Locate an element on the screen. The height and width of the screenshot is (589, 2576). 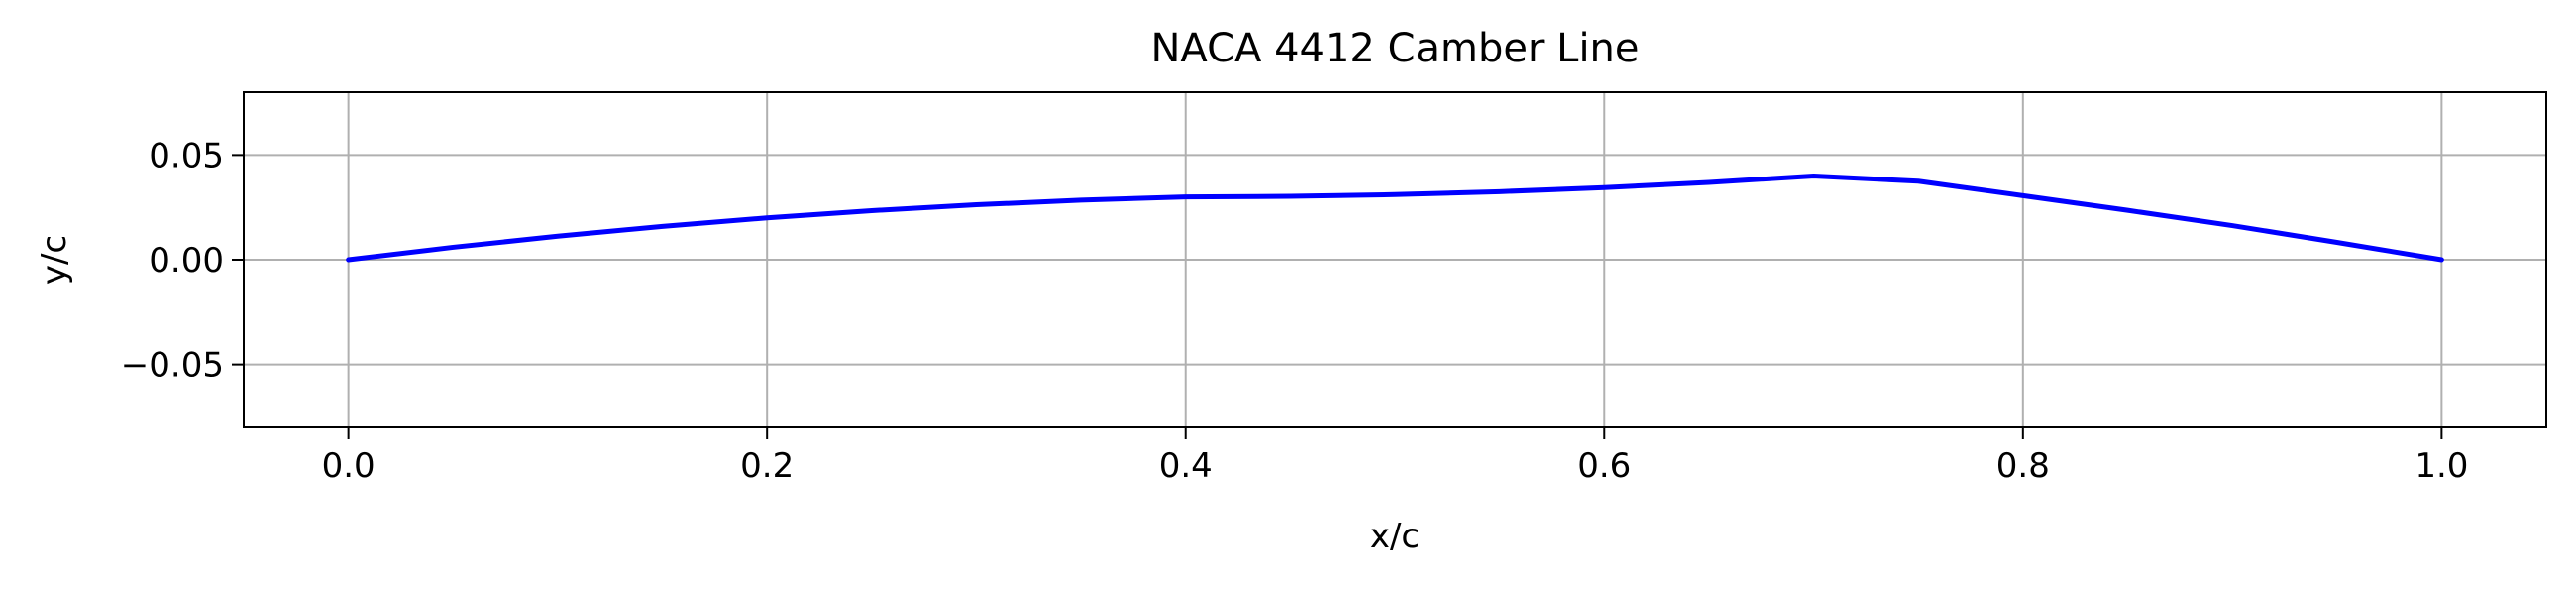
series-layer is located at coordinates (1395, 218).